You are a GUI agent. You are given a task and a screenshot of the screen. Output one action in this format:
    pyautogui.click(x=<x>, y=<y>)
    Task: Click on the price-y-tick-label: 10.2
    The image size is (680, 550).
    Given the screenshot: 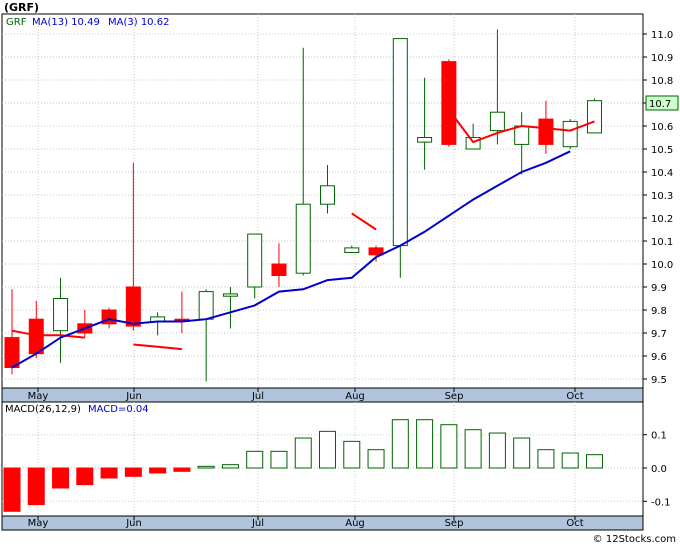 What is the action you would take?
    pyautogui.click(x=662, y=219)
    